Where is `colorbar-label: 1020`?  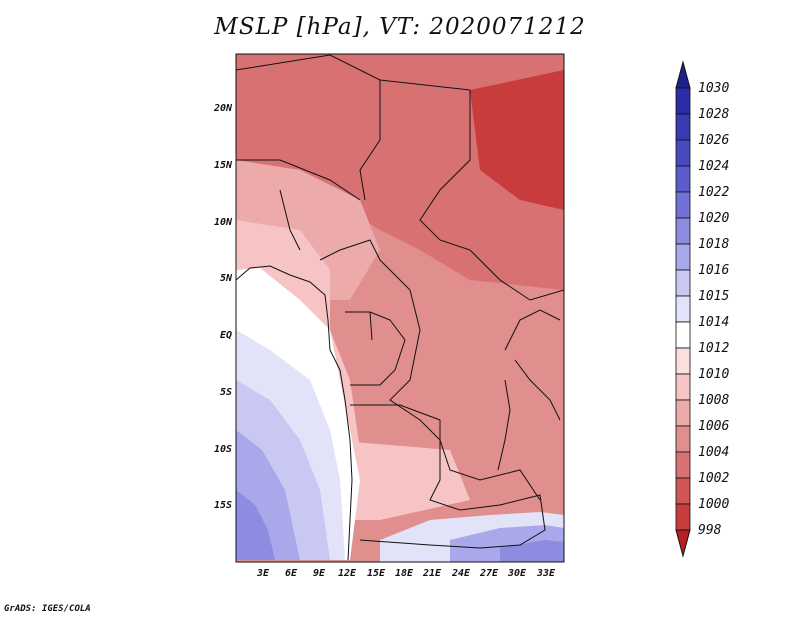
colorbar-label: 1020 is located at coordinates (714, 218).